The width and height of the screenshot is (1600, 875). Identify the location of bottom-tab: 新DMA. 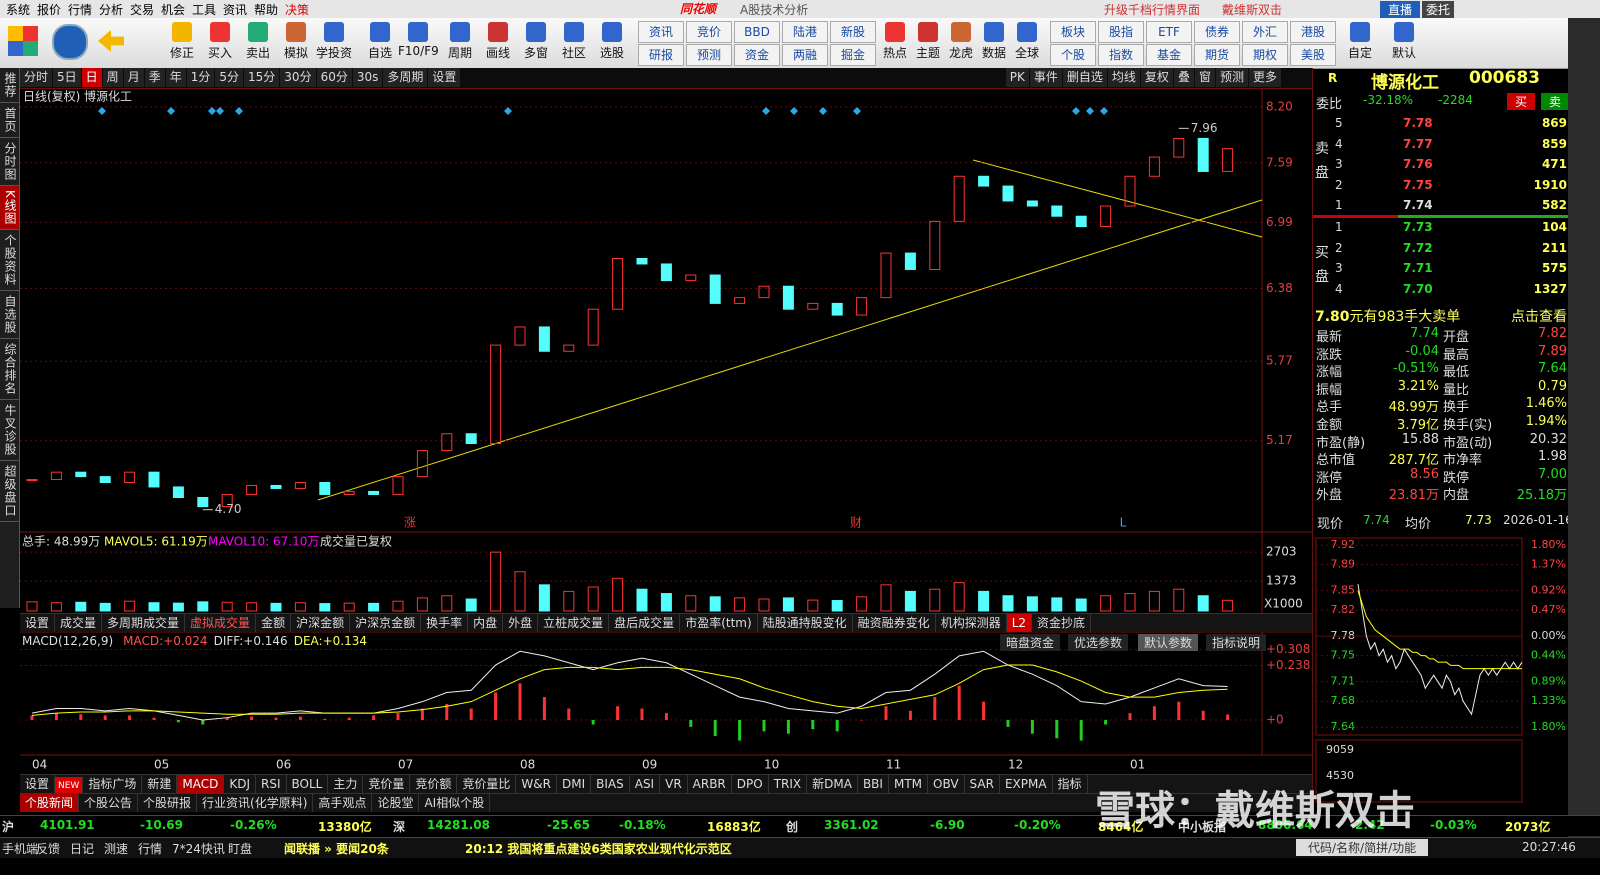
(832, 784).